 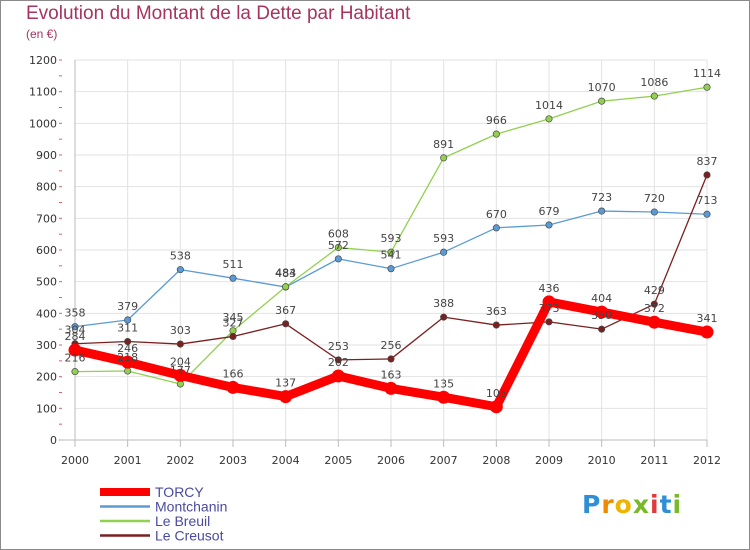 What do you see at coordinates (391, 255) in the screenshot?
I see `data-label-montchanin: 541` at bounding box center [391, 255].